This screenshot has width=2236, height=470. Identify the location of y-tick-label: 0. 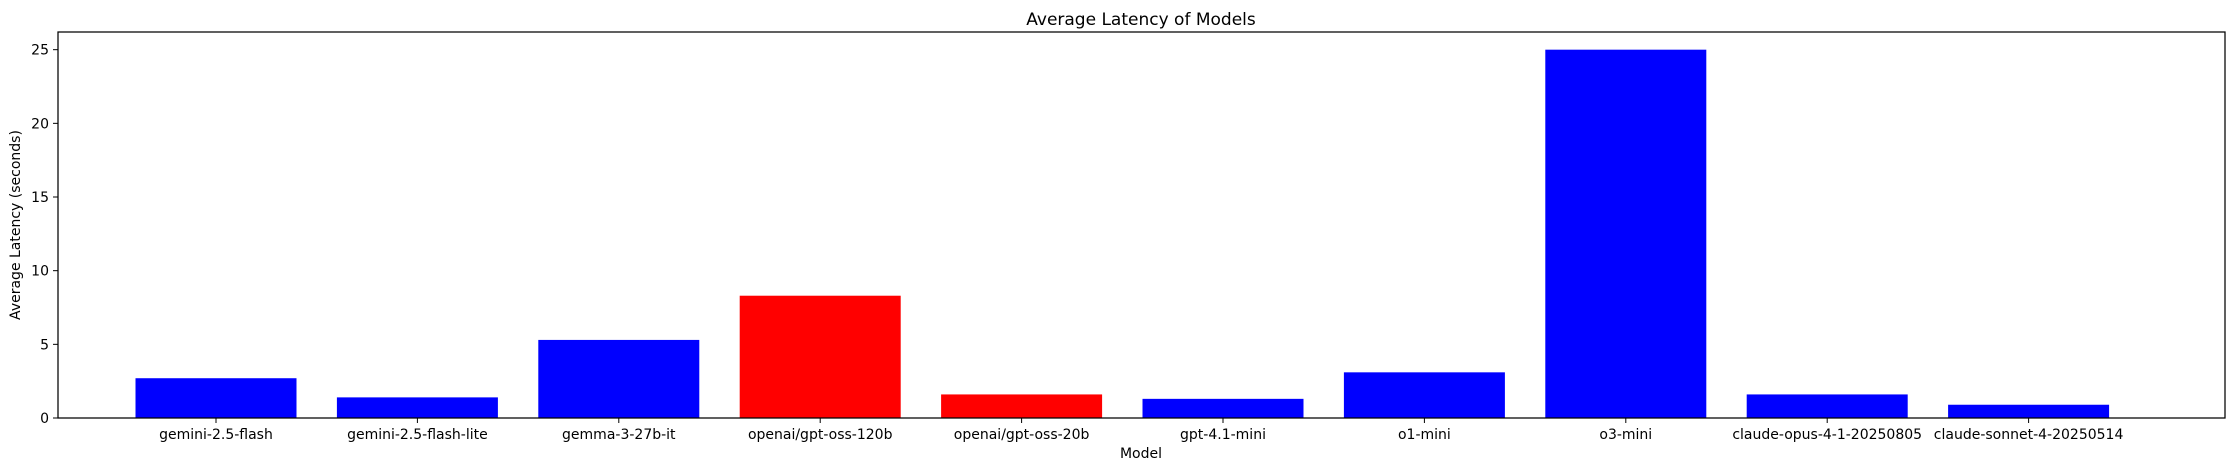
(44, 419).